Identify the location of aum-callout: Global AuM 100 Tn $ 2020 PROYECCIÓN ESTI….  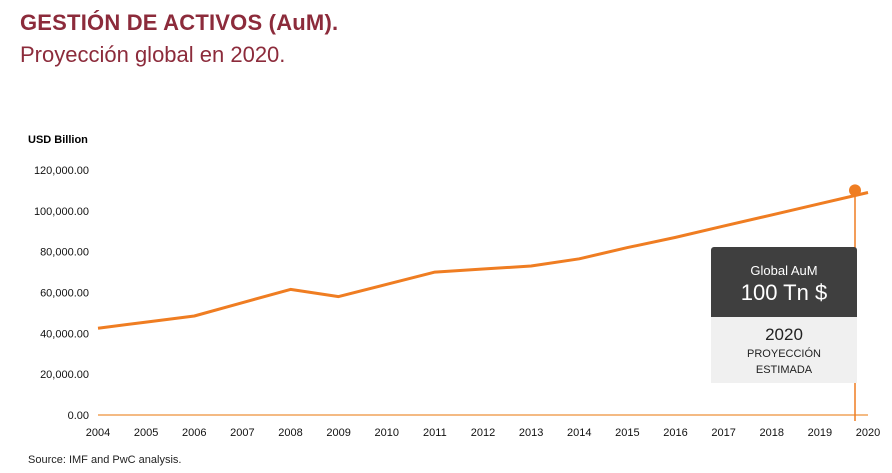
(784, 315).